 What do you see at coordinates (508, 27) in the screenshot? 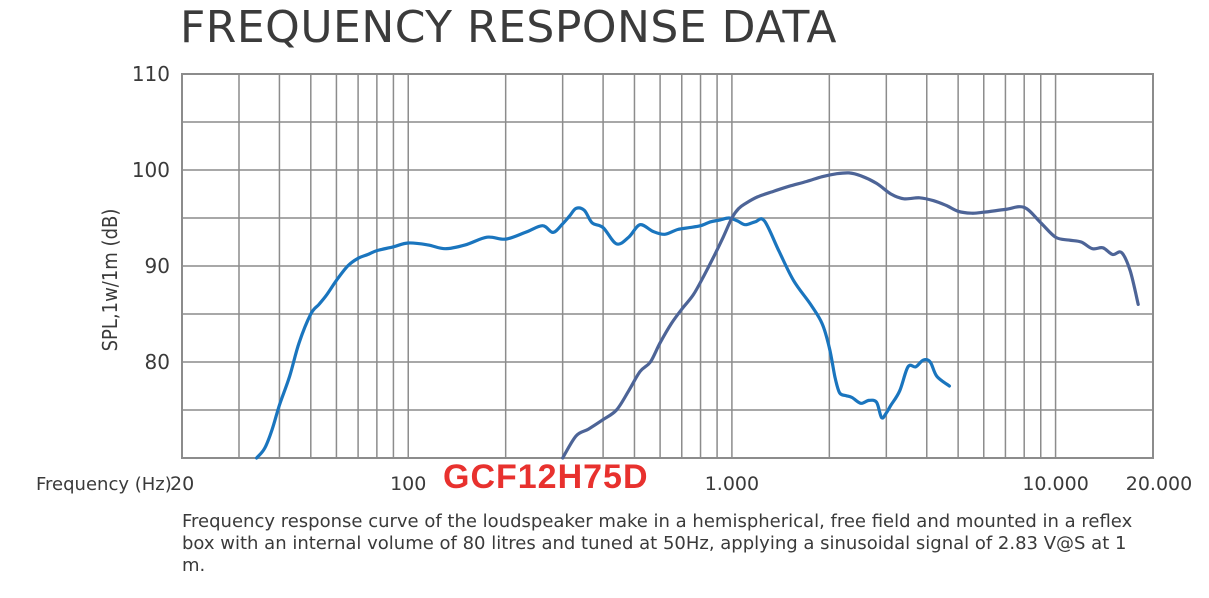
I see `chart-title: FREQUENCY RESPONSE DATA` at bounding box center [508, 27].